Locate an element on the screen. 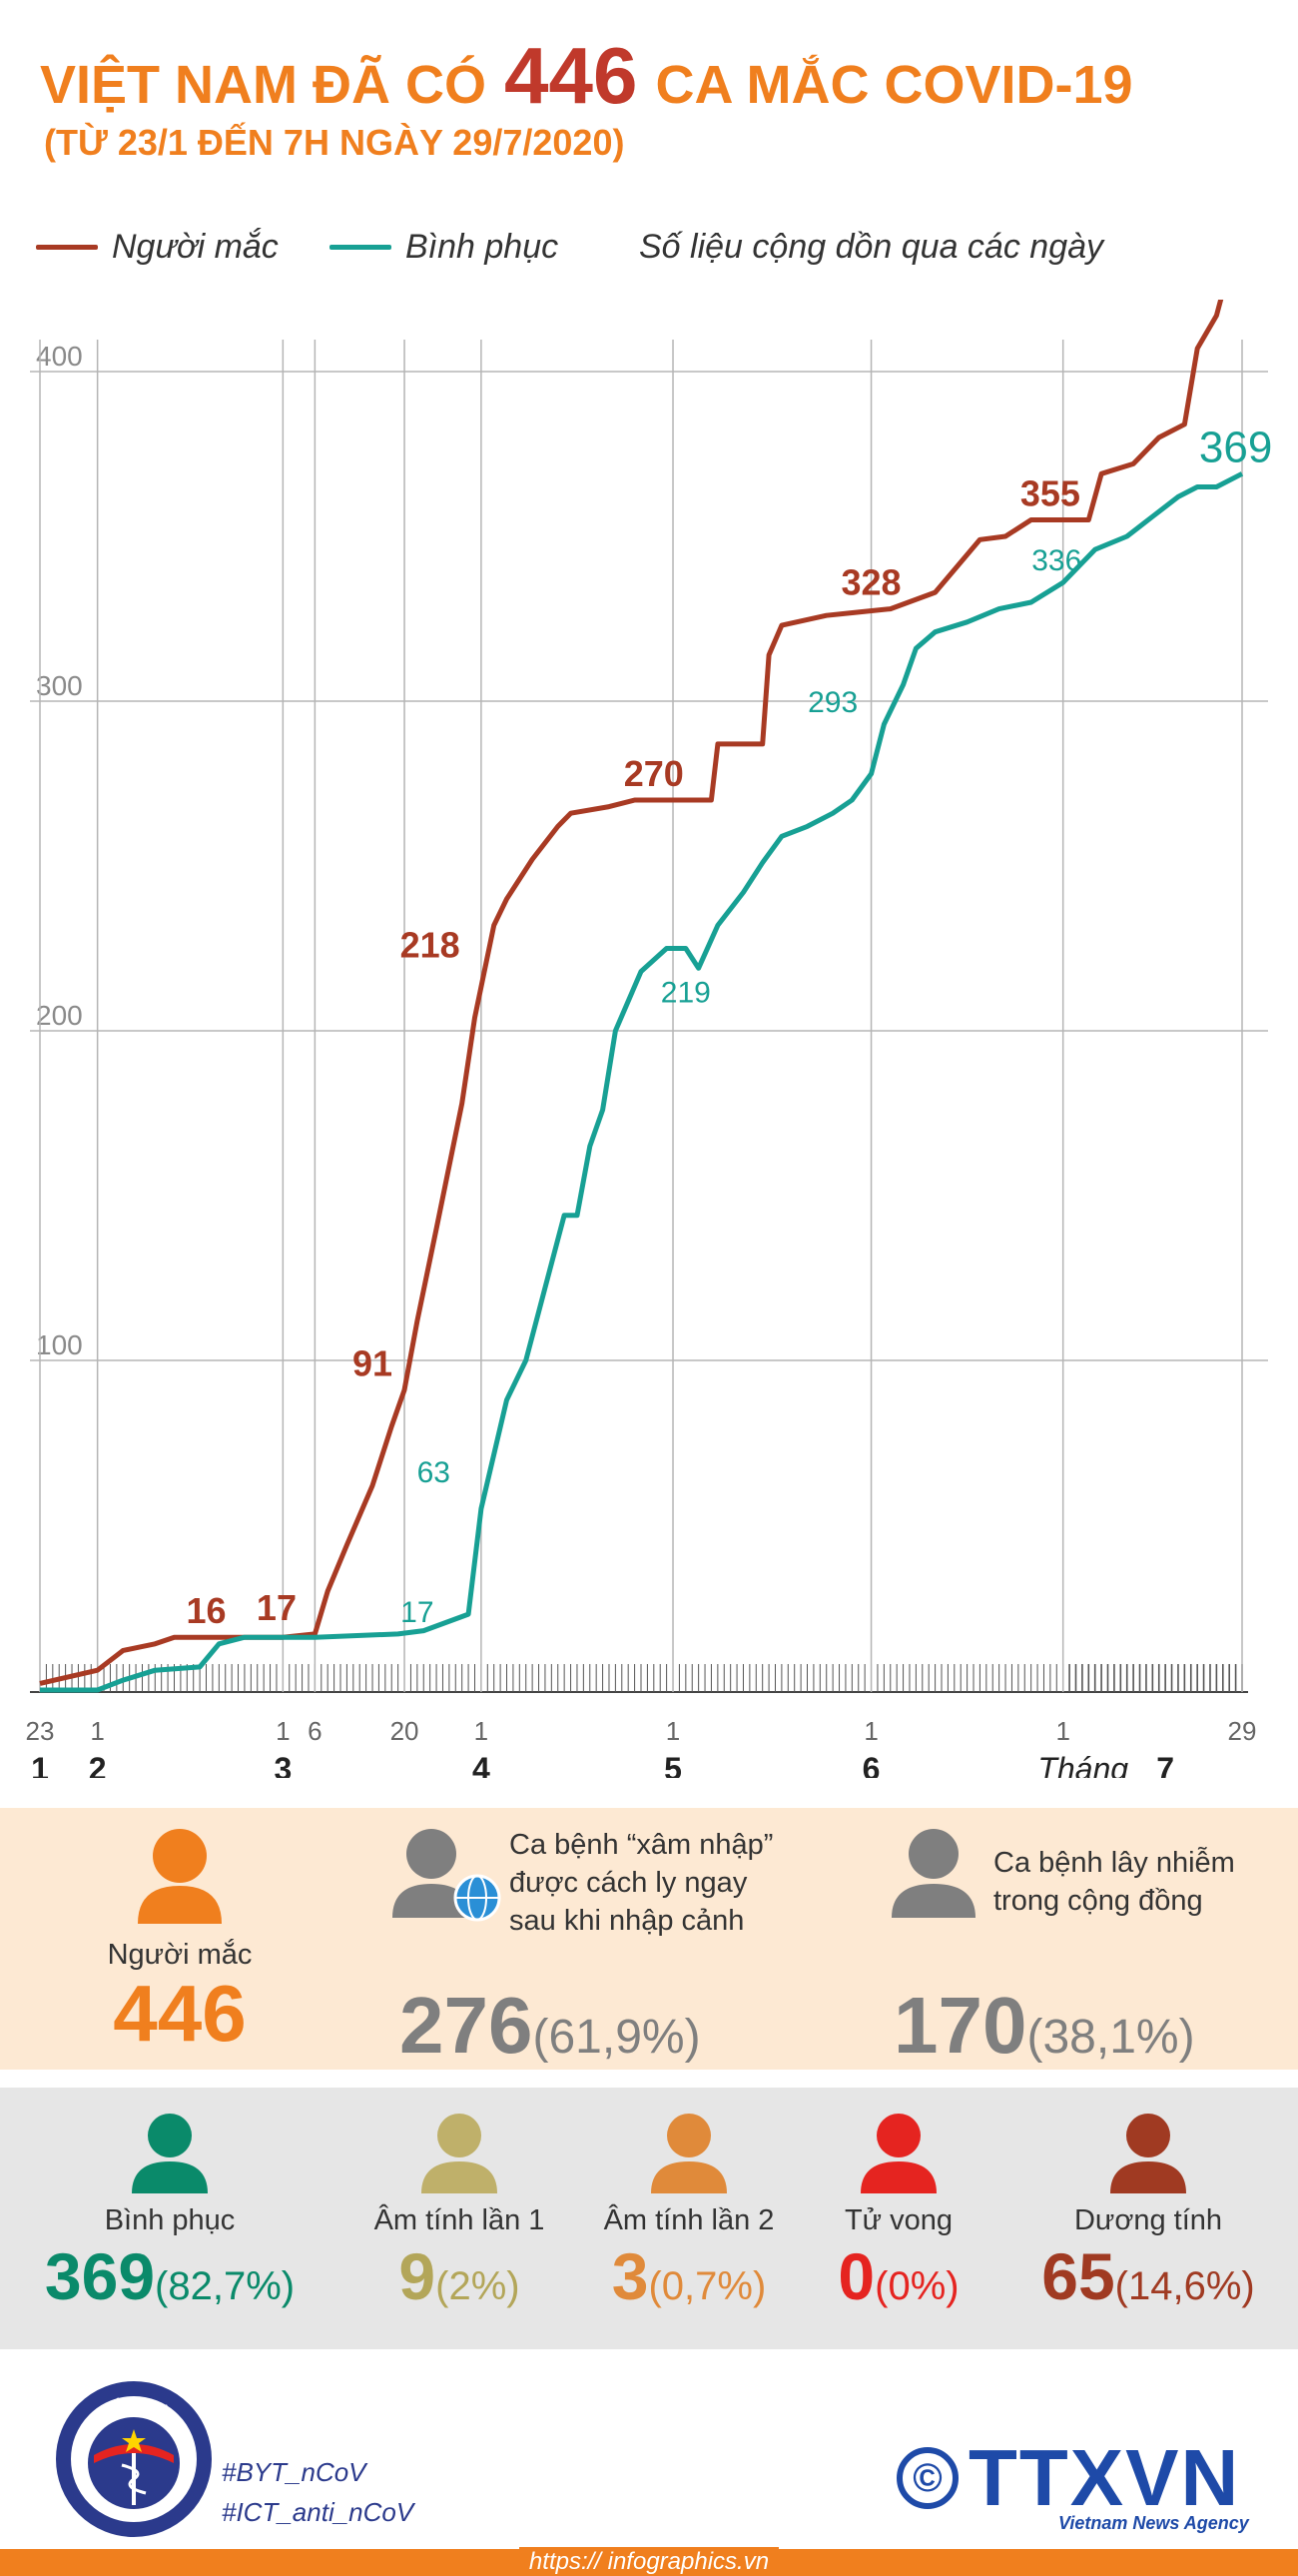 Image resolution: width=1298 pixels, height=2576 pixels. stat-positive: Dương tính 65(14,6%) is located at coordinates (1148, 2210).